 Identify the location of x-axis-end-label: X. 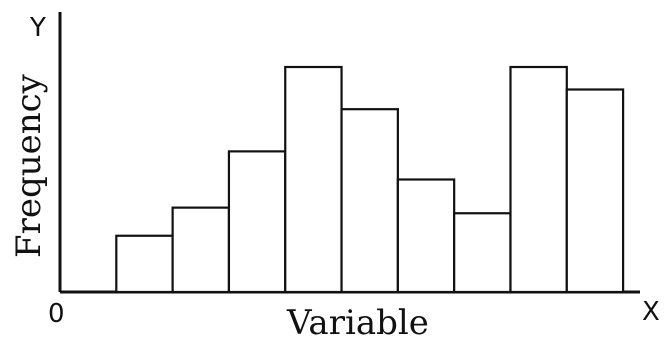
(651, 312).